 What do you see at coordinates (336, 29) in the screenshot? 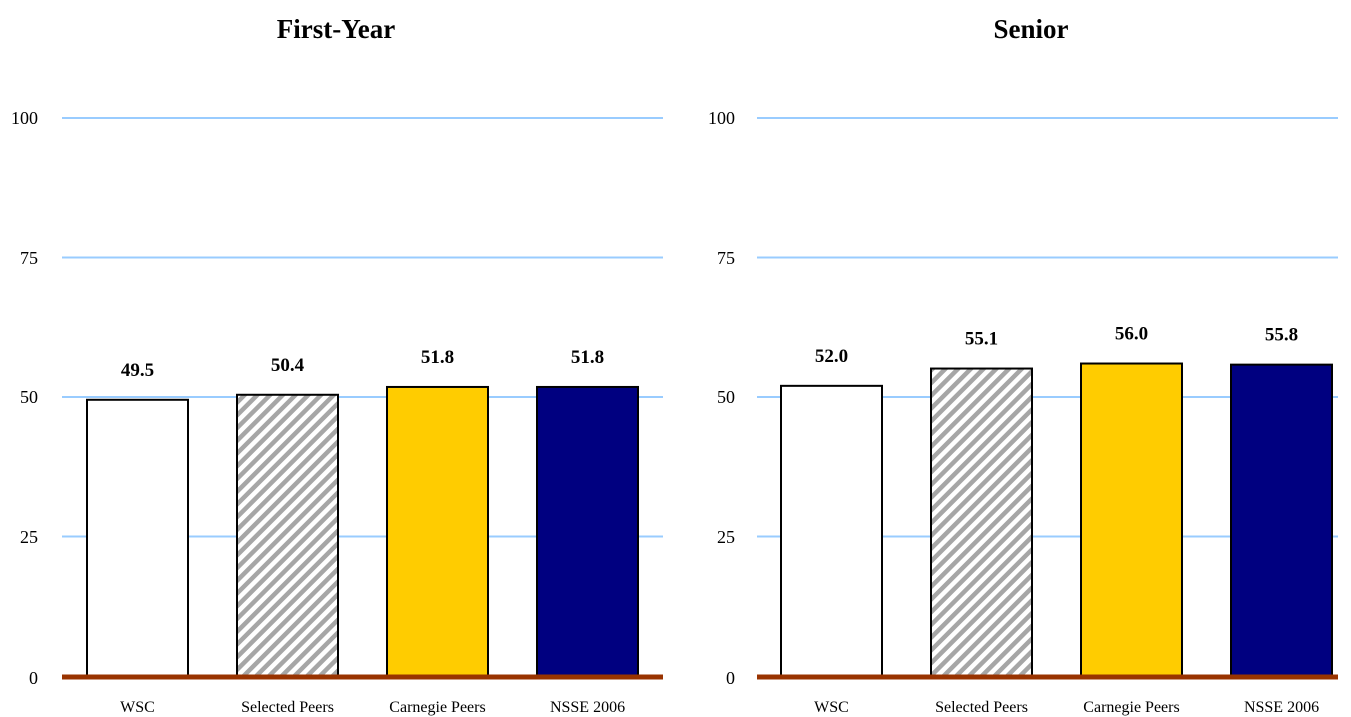
I see `chart-title: First-Year` at bounding box center [336, 29].